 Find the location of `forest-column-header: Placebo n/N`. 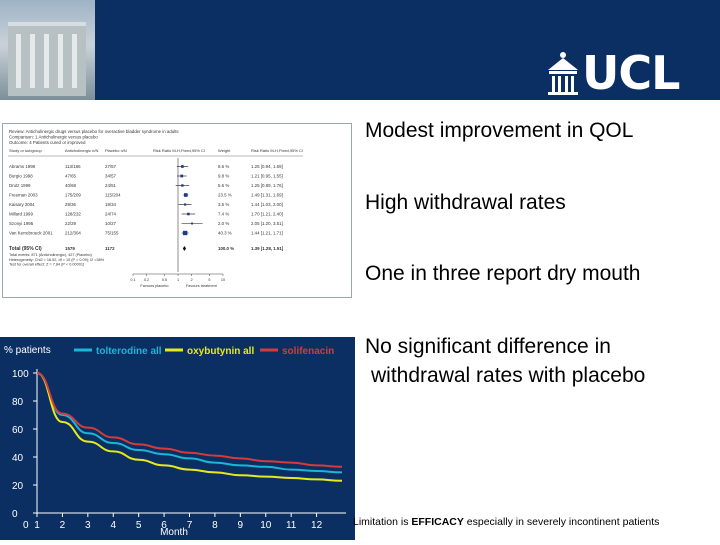

forest-column-header: Placebo n/N is located at coordinates (116, 150).